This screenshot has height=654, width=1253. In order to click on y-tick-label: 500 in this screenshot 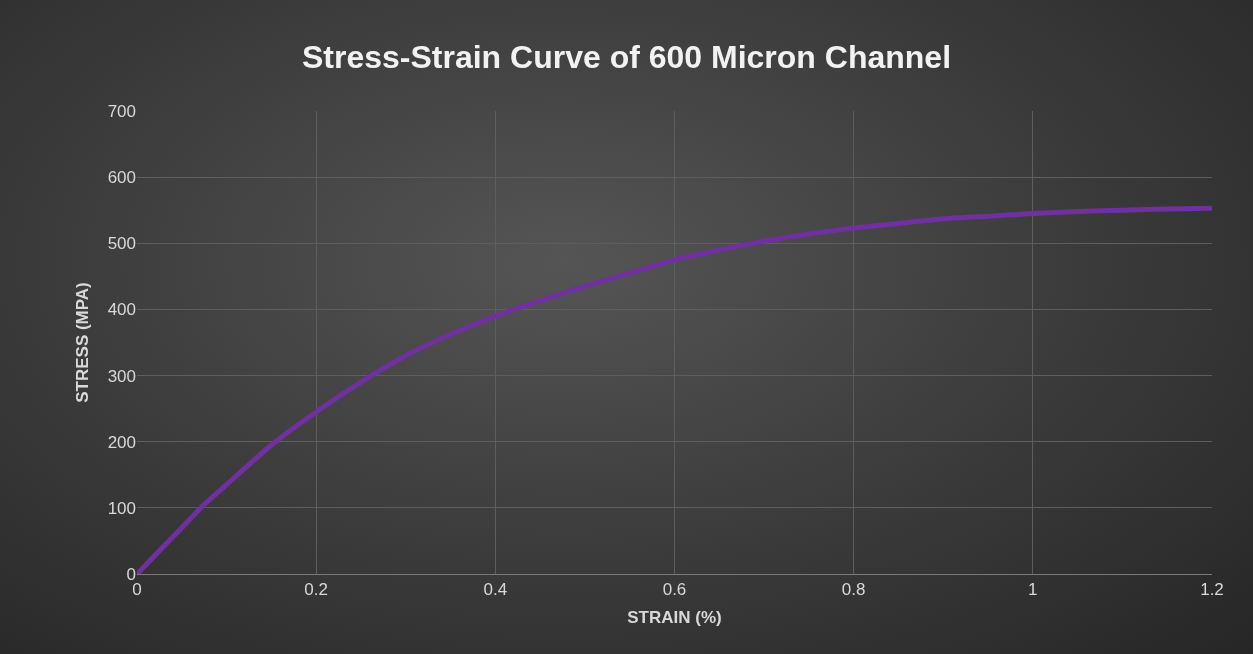, I will do `click(121, 244)`.